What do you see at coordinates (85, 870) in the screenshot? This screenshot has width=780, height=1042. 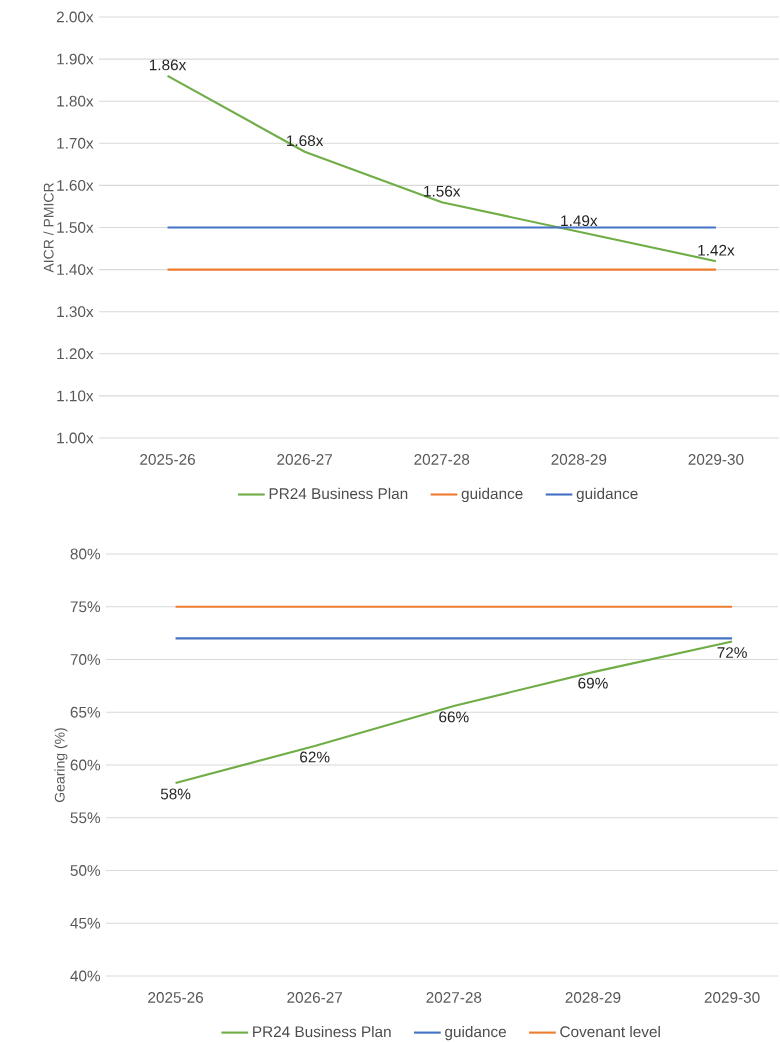 I see `y-tick-label: 50%` at bounding box center [85, 870].